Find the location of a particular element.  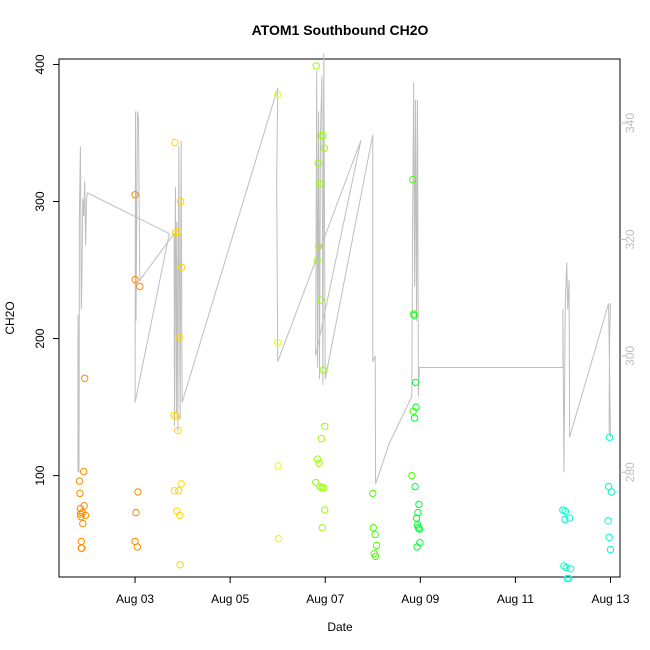

x-tick-label: Aug 11 is located at coordinates (515, 599).